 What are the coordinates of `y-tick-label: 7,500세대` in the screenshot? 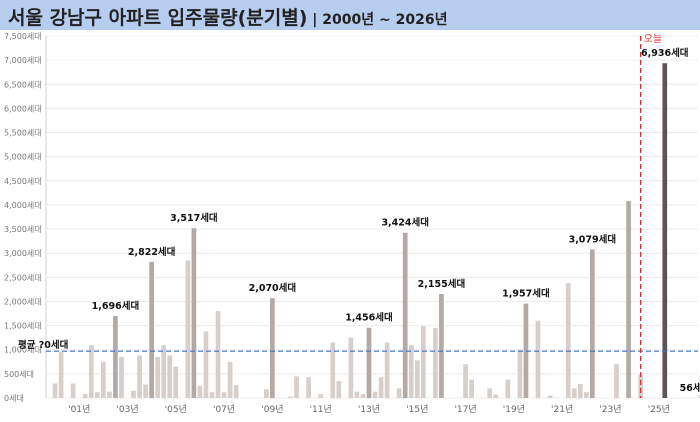 It's located at (23, 36).